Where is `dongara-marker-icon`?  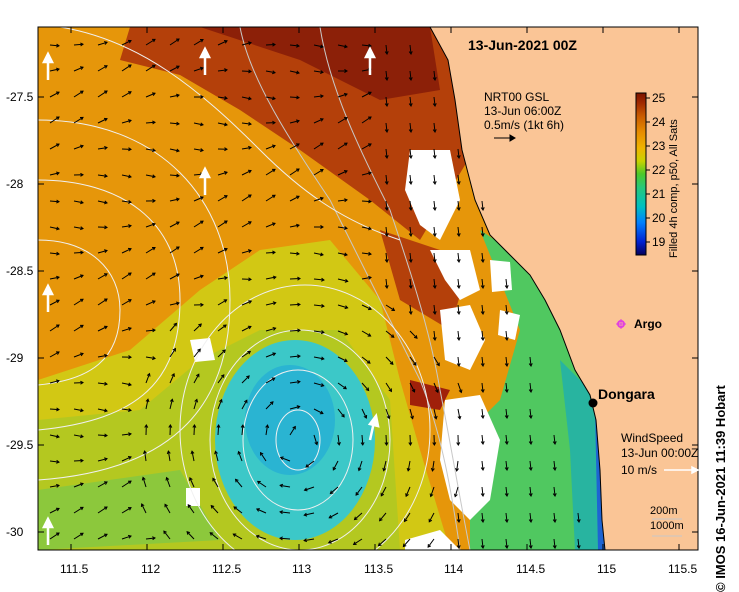 dongara-marker-icon is located at coordinates (593, 403).